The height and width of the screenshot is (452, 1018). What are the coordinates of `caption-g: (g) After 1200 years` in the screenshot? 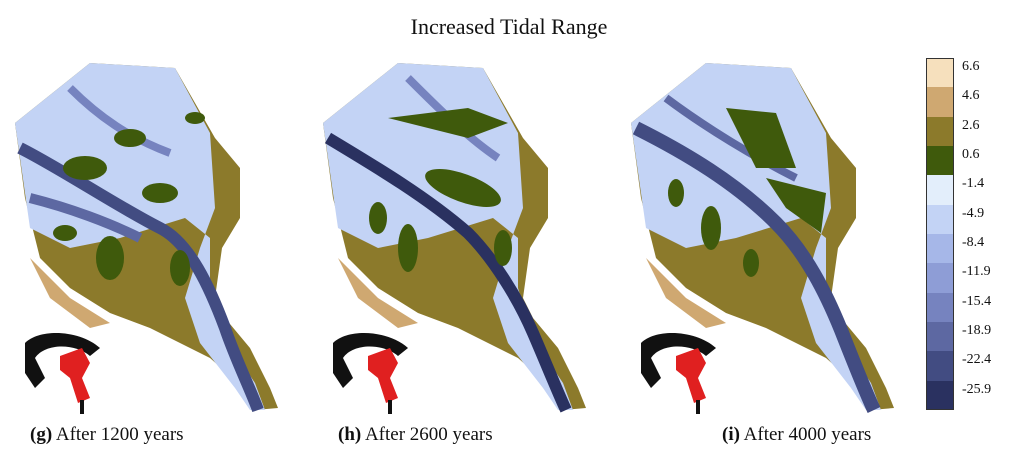 It's located at (107, 434).